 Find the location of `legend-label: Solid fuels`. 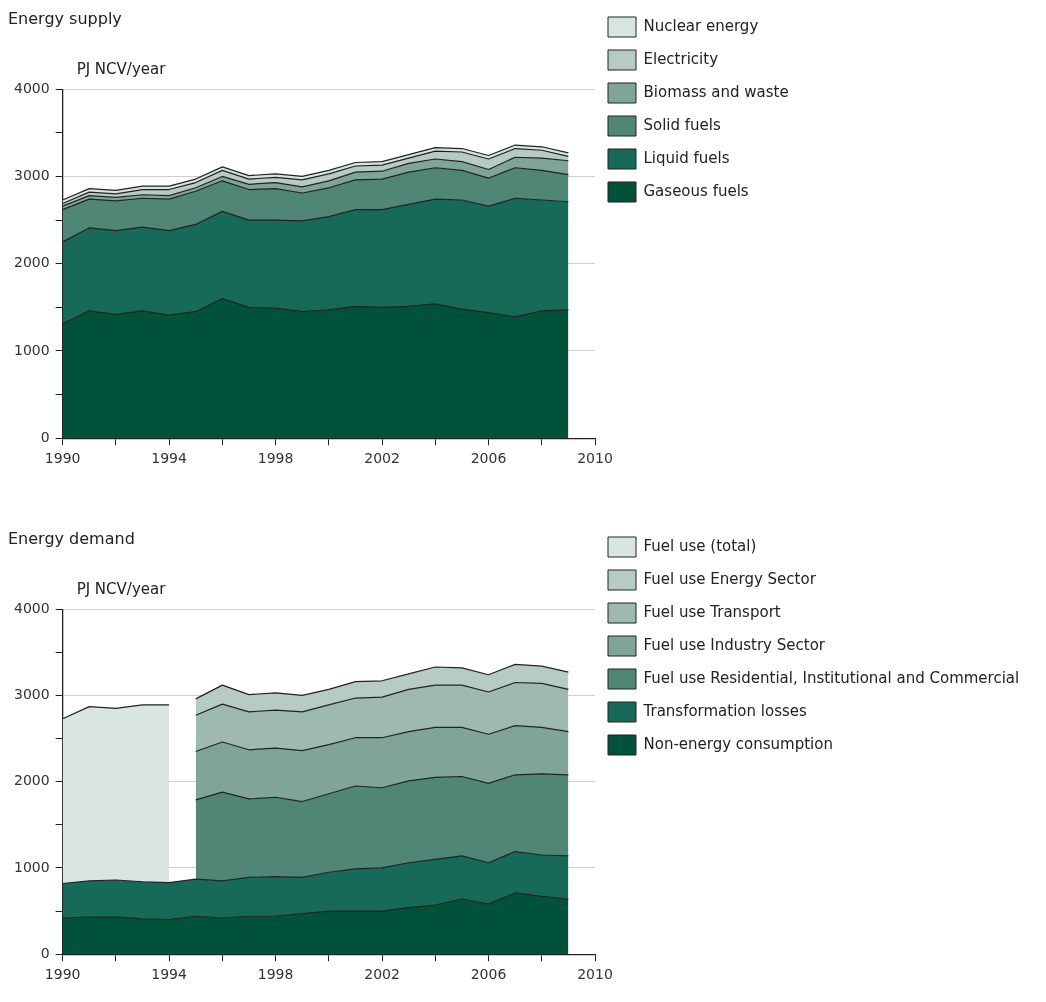

legend-label: Solid fuels is located at coordinates (682, 124).